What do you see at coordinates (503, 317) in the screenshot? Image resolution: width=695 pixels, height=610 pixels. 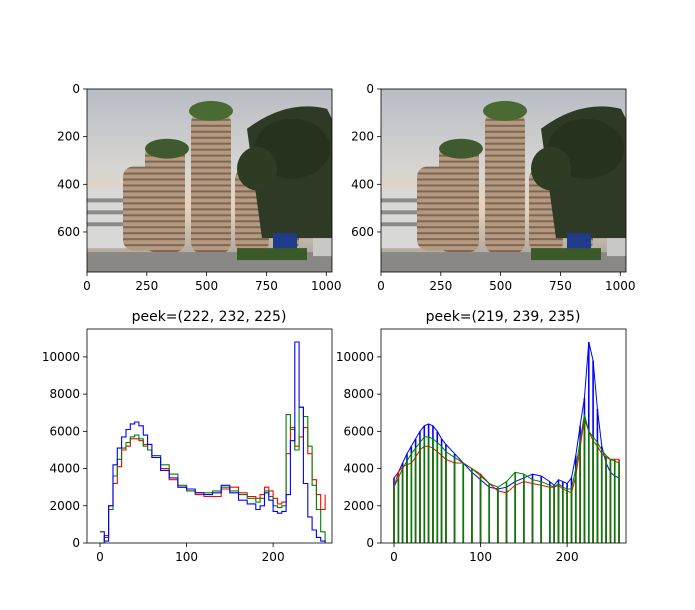 I see `chart-title: peek=(219, 239, 235)` at bounding box center [503, 317].